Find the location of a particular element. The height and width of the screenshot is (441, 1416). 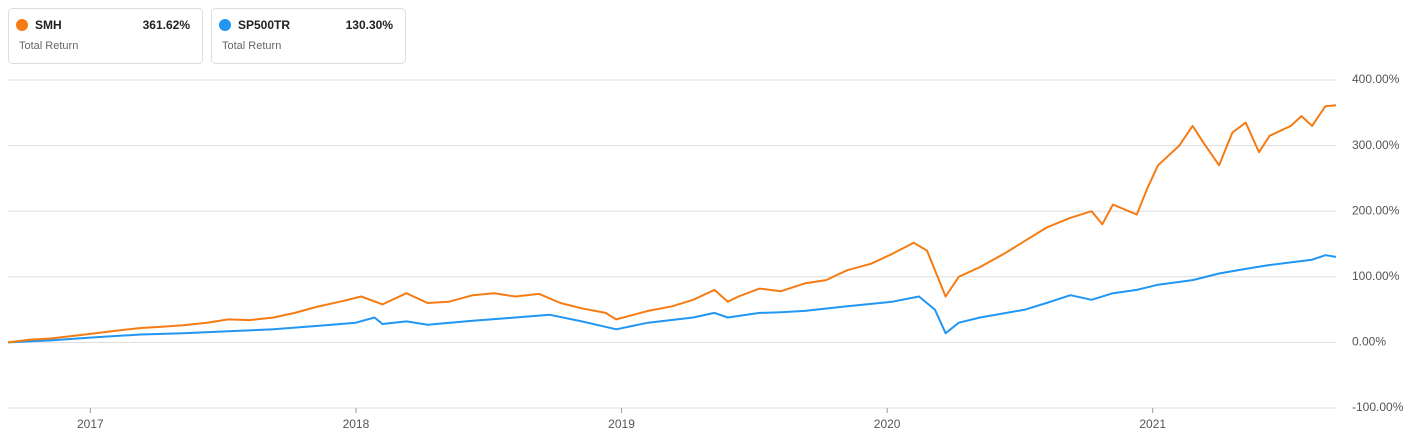

y-tick-label: 0.00% is located at coordinates (1369, 342).